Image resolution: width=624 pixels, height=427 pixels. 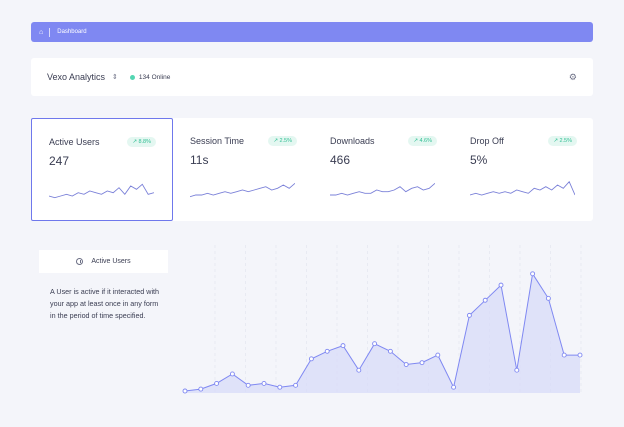 I want to click on metric-value: 11s, so click(x=199, y=160).